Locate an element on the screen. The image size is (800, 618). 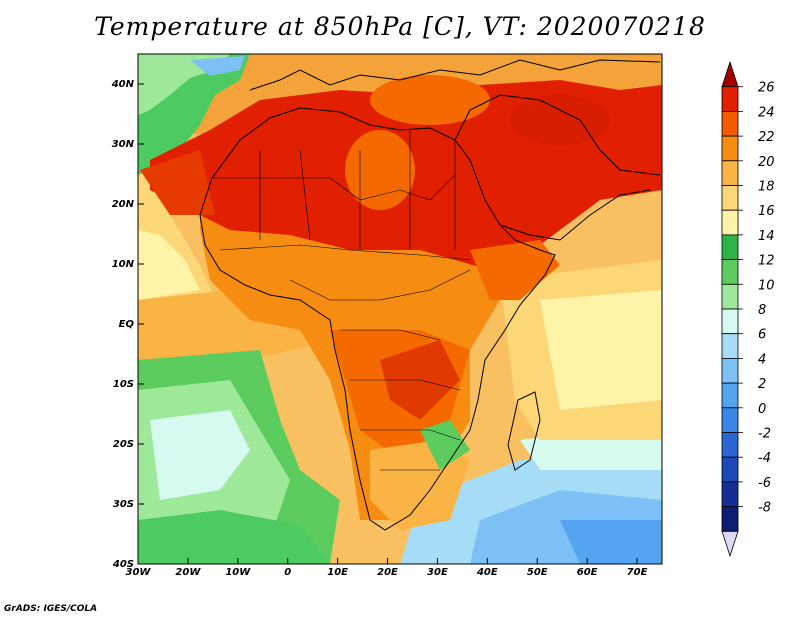
lat-tick-label: 10N is located at coordinates (123, 264).